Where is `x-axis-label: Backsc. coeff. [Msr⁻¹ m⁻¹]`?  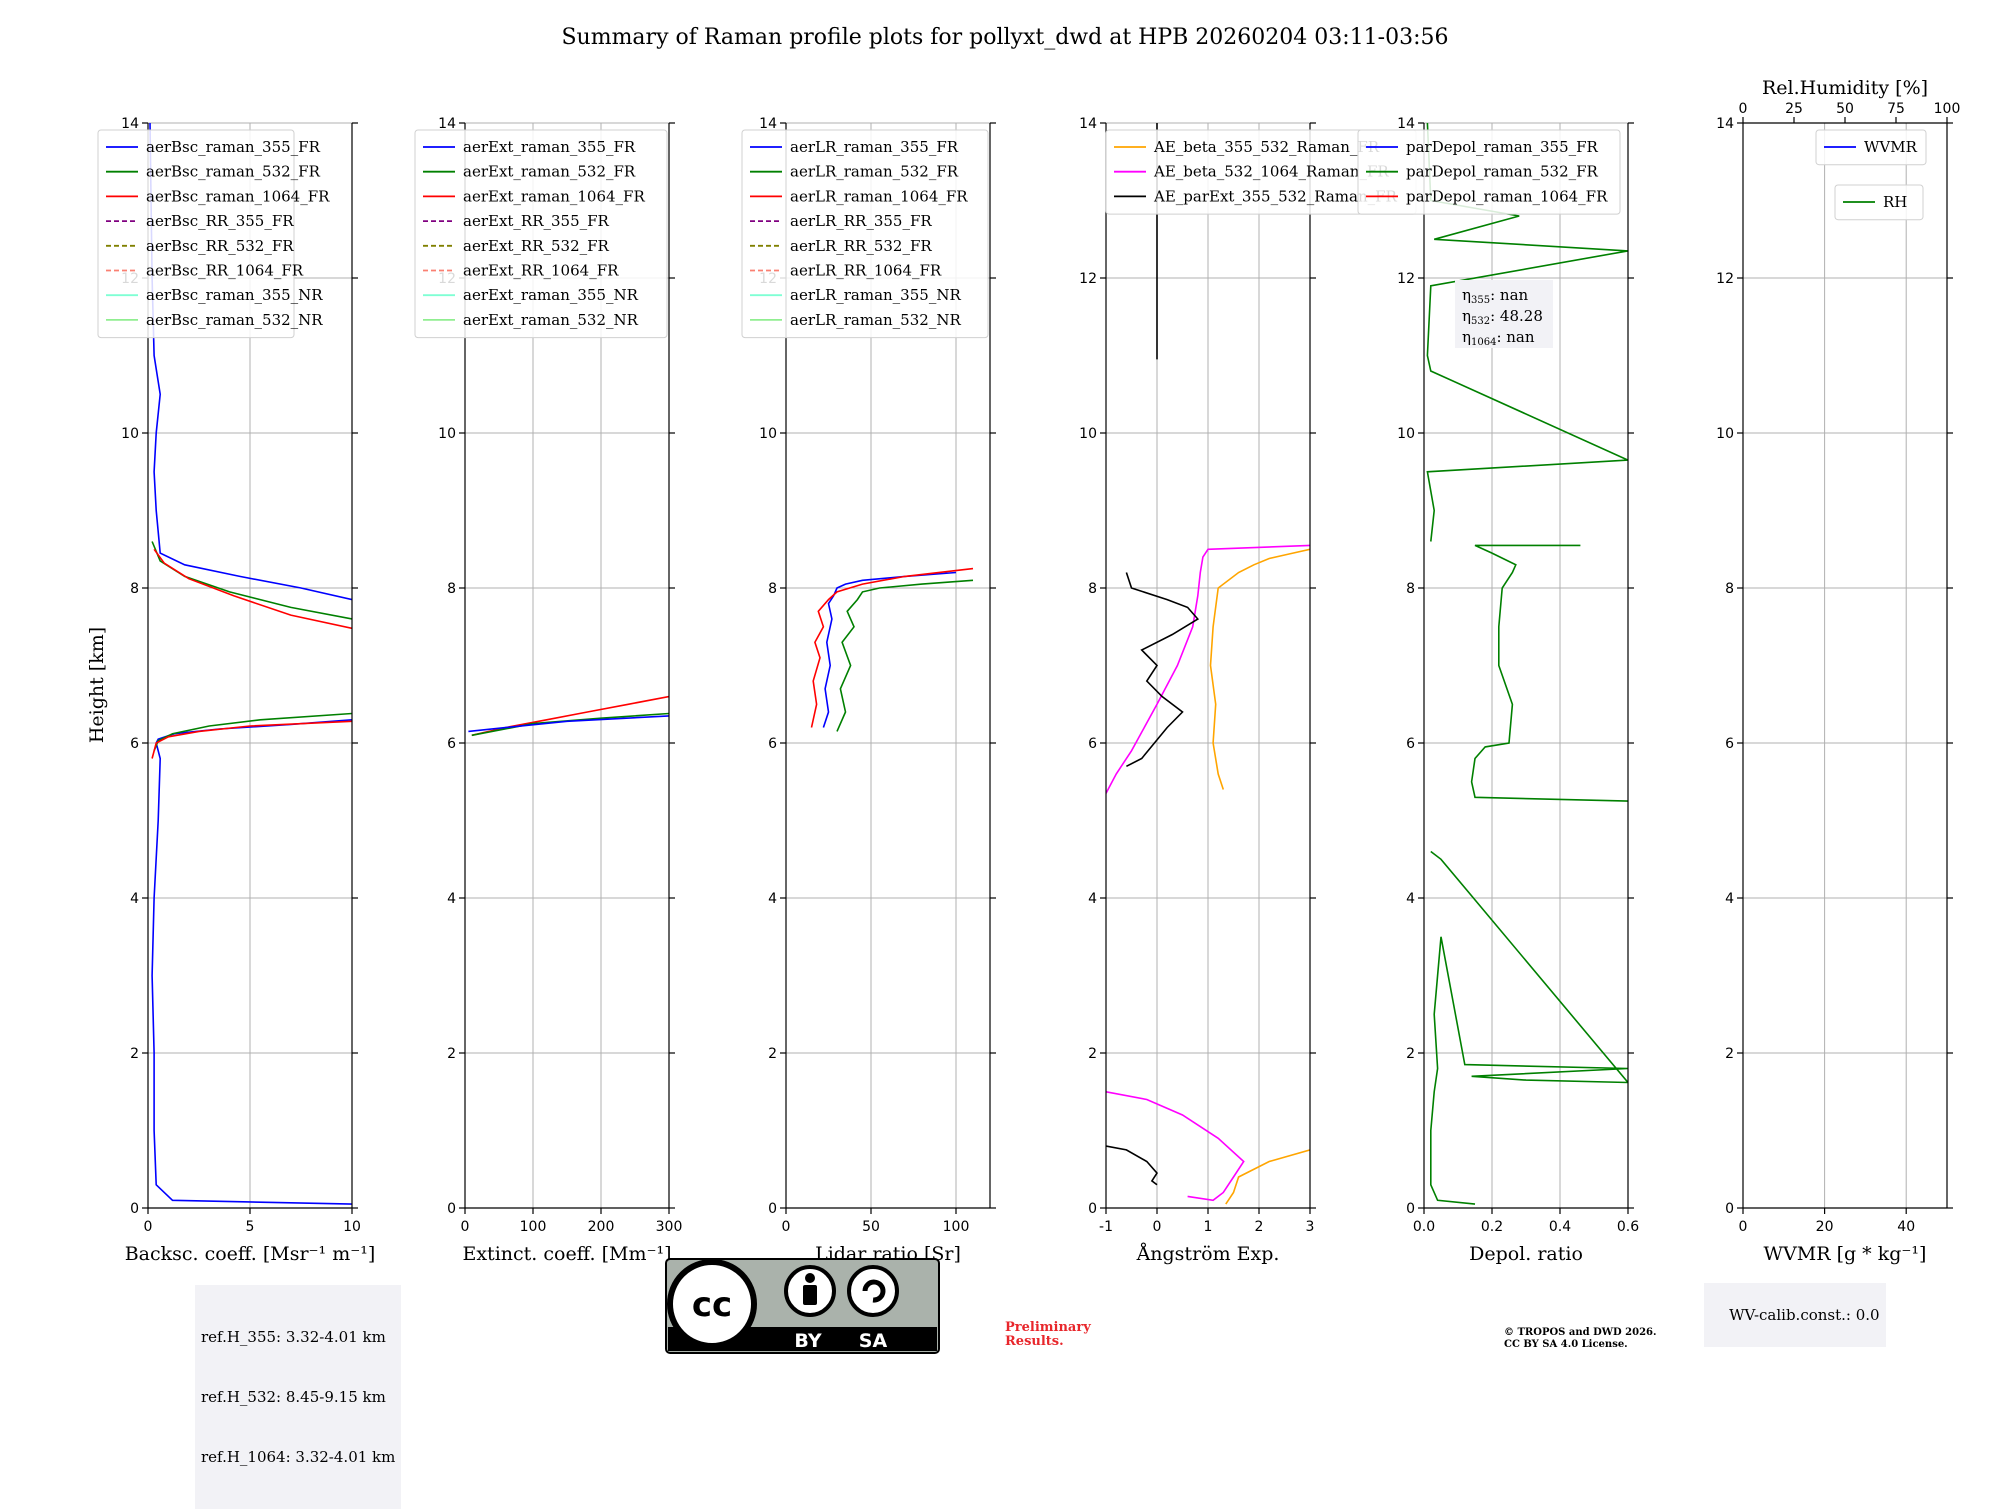
x-axis-label: Backsc. coeff. [Msr⁻¹ m⁻¹] is located at coordinates (250, 1254).